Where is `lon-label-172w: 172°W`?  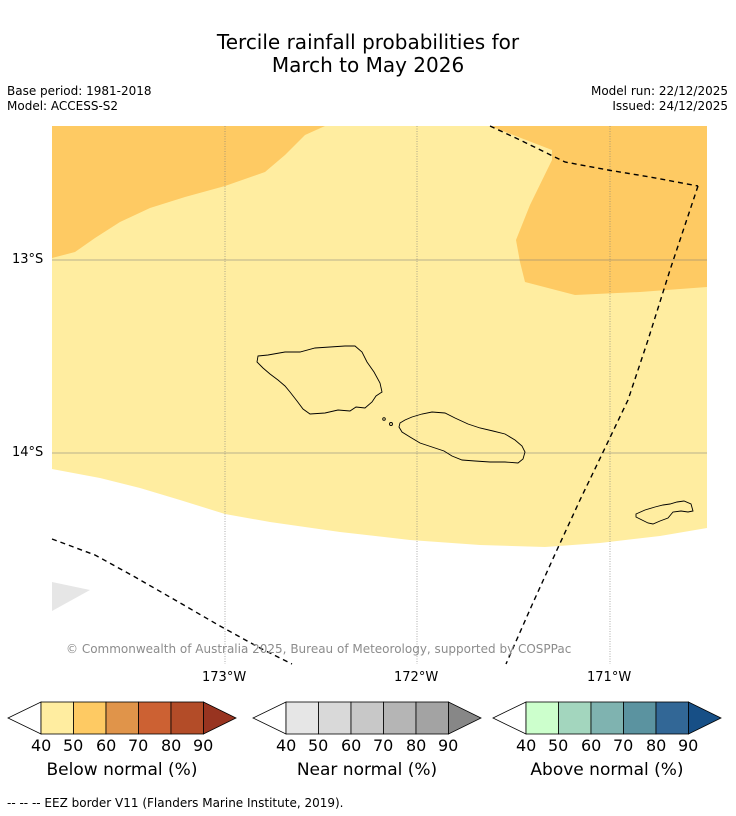
lon-label-172w: 172°W is located at coordinates (416, 677).